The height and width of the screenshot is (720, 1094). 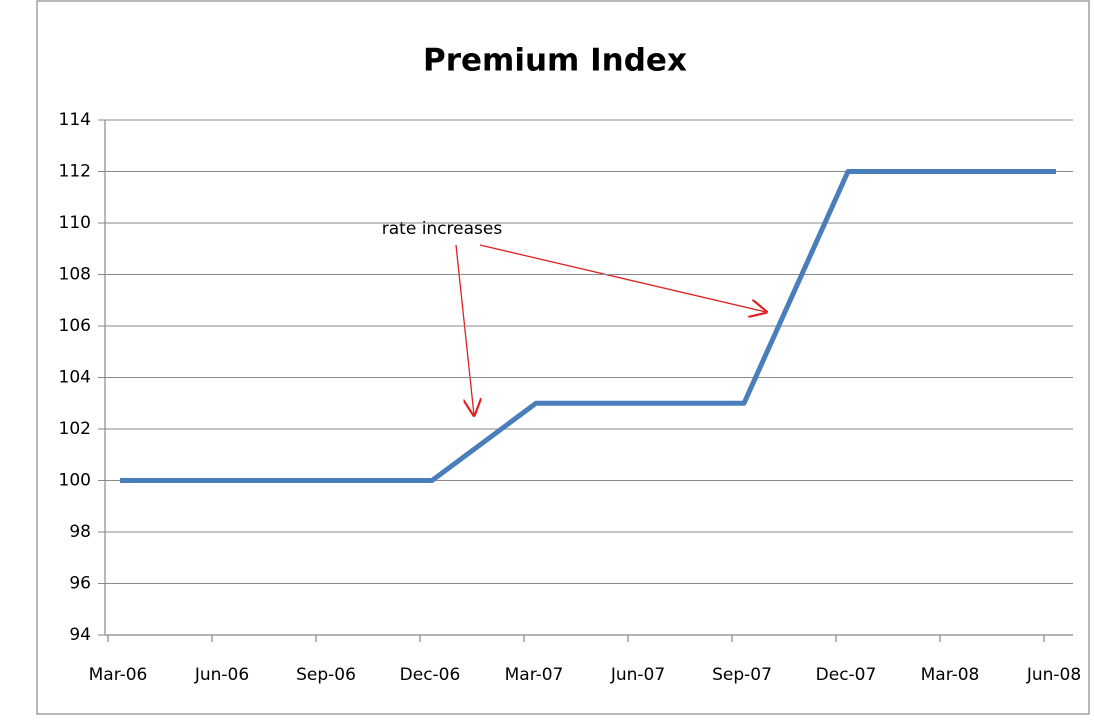 What do you see at coordinates (75, 172) in the screenshot?
I see `y-tick-label: 112` at bounding box center [75, 172].